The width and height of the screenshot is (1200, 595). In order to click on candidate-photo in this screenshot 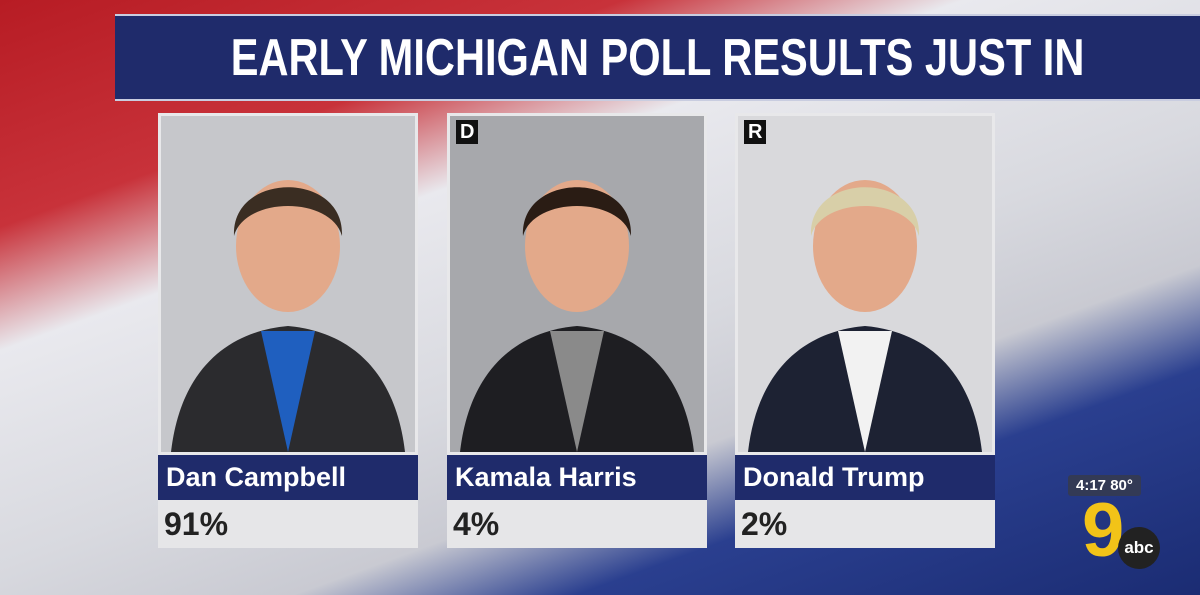, I will do `click(288, 284)`.